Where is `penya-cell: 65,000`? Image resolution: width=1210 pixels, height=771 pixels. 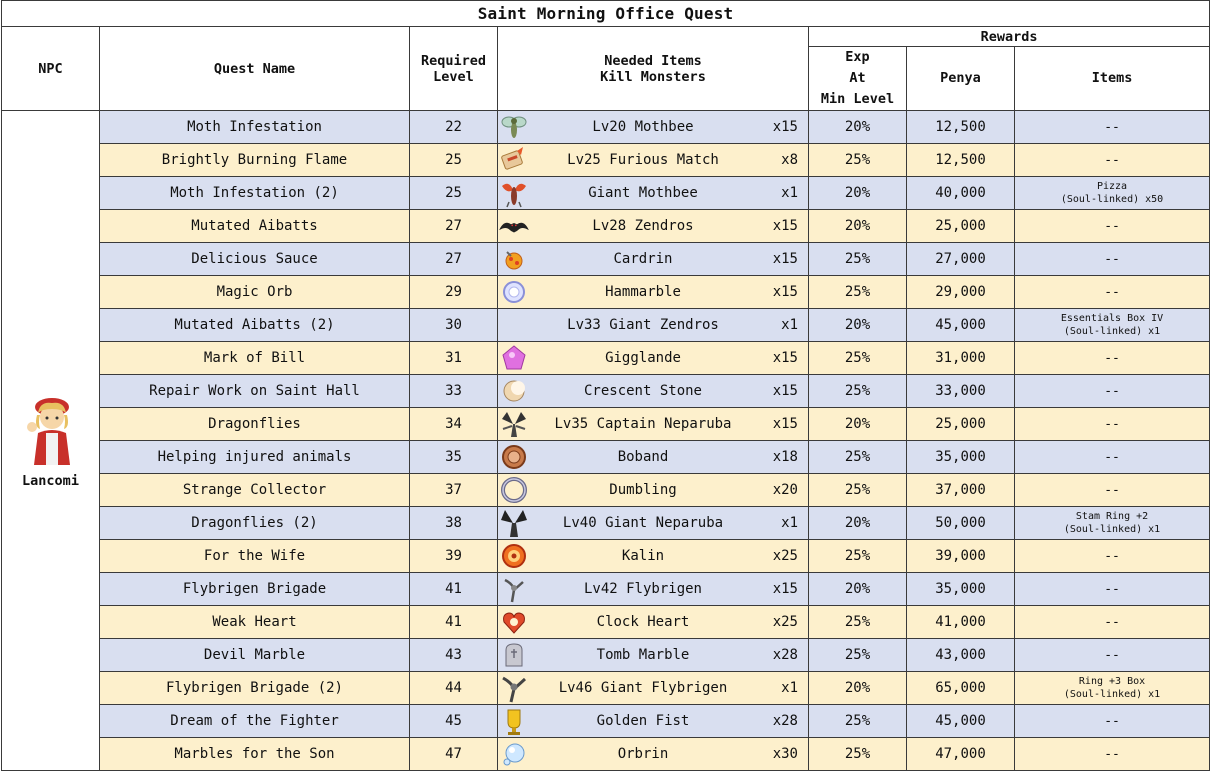 penya-cell: 65,000 is located at coordinates (960, 688).